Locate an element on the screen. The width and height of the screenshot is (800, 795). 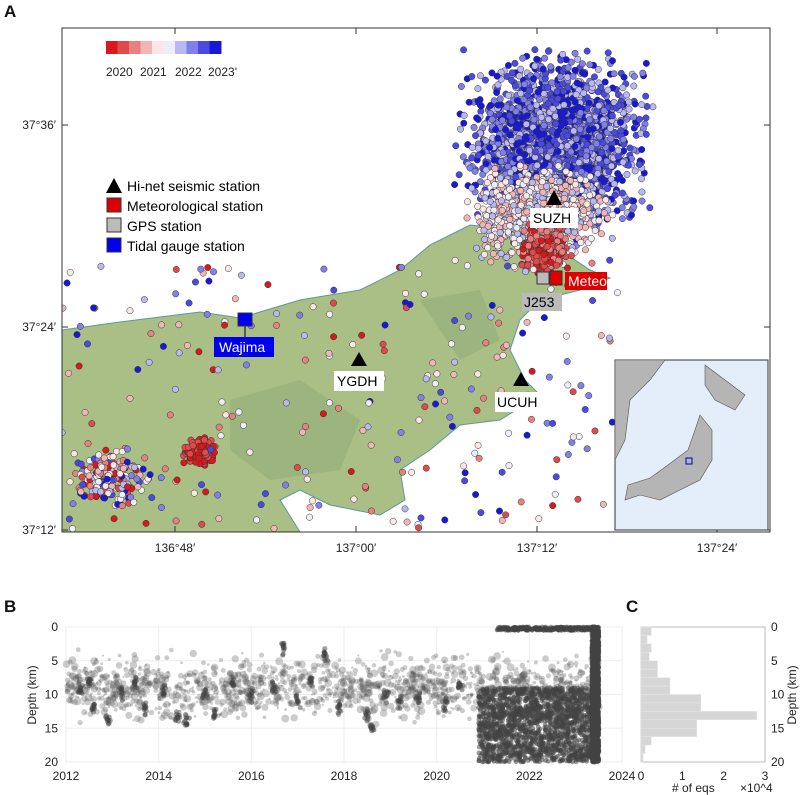
colorbar-label: 2021 is located at coordinates (153, 72).